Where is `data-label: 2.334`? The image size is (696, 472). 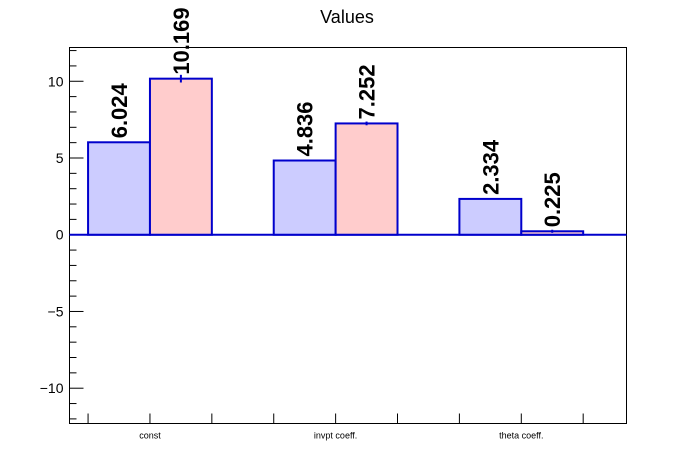
data-label: 2.334 is located at coordinates (490, 167).